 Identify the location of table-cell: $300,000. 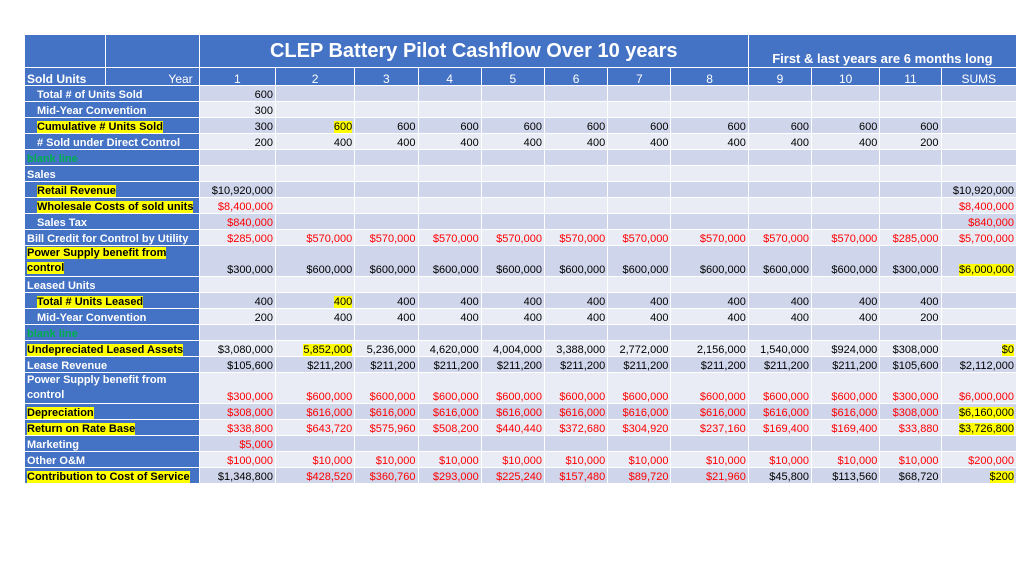
(910, 261).